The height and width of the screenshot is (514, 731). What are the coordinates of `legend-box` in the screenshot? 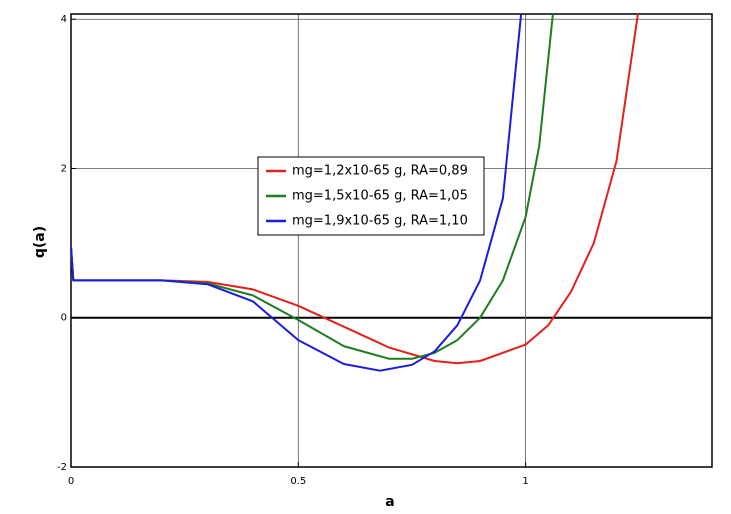 It's located at (371, 196).